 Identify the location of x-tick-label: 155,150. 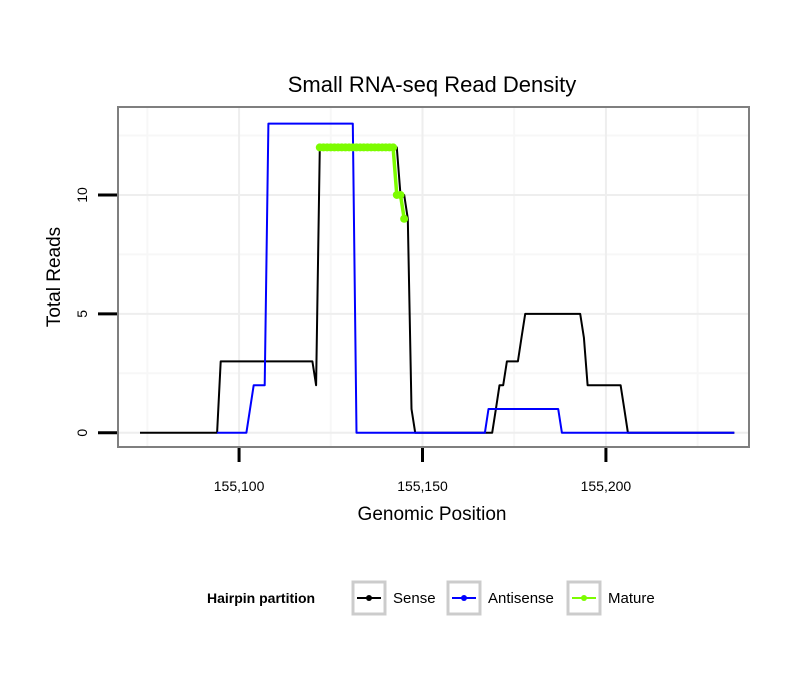
(422, 486).